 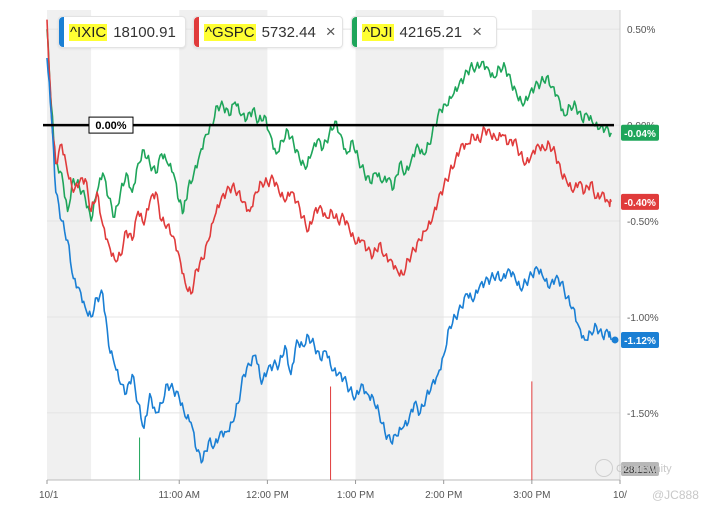 I want to click on remove-dji-icon: ×, so click(x=477, y=31).